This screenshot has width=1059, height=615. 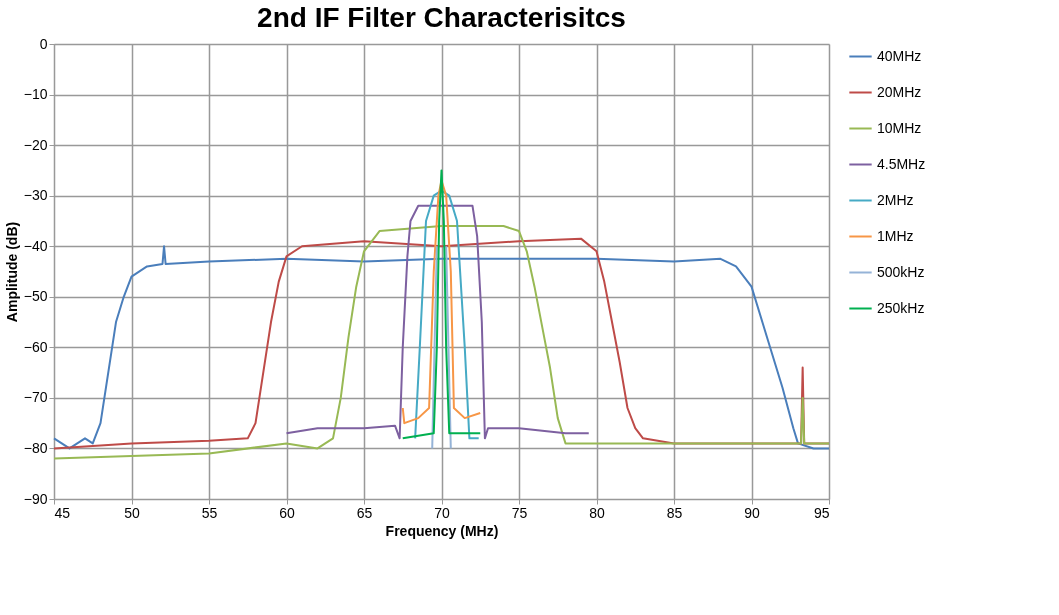 I want to click on x-tick-label: 75, so click(x=519, y=512).